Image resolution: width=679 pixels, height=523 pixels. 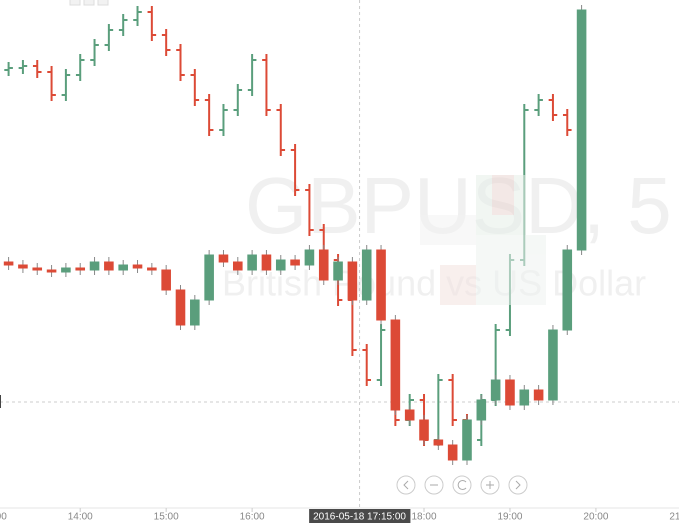 I want to click on pixelation-overlay, so click(x=483, y=240).